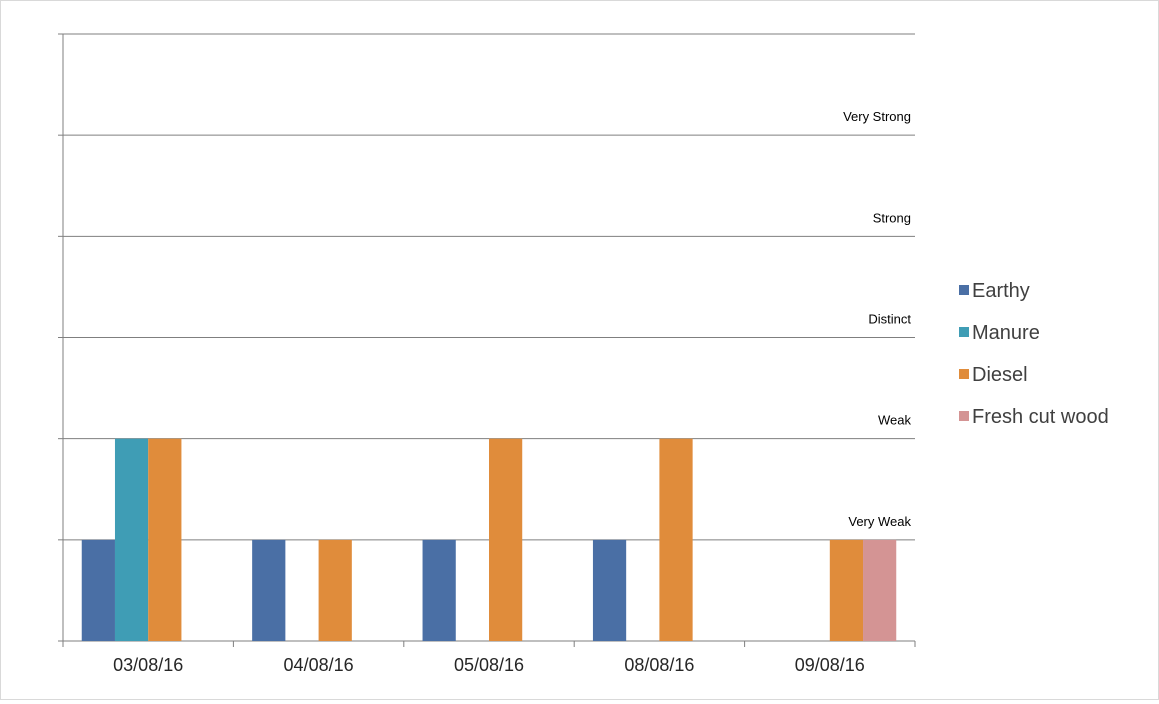 Image resolution: width=1159 pixels, height=704 pixels. Describe the element at coordinates (889, 319) in the screenshot. I see `intensity-label-distinct: Distinct` at that location.